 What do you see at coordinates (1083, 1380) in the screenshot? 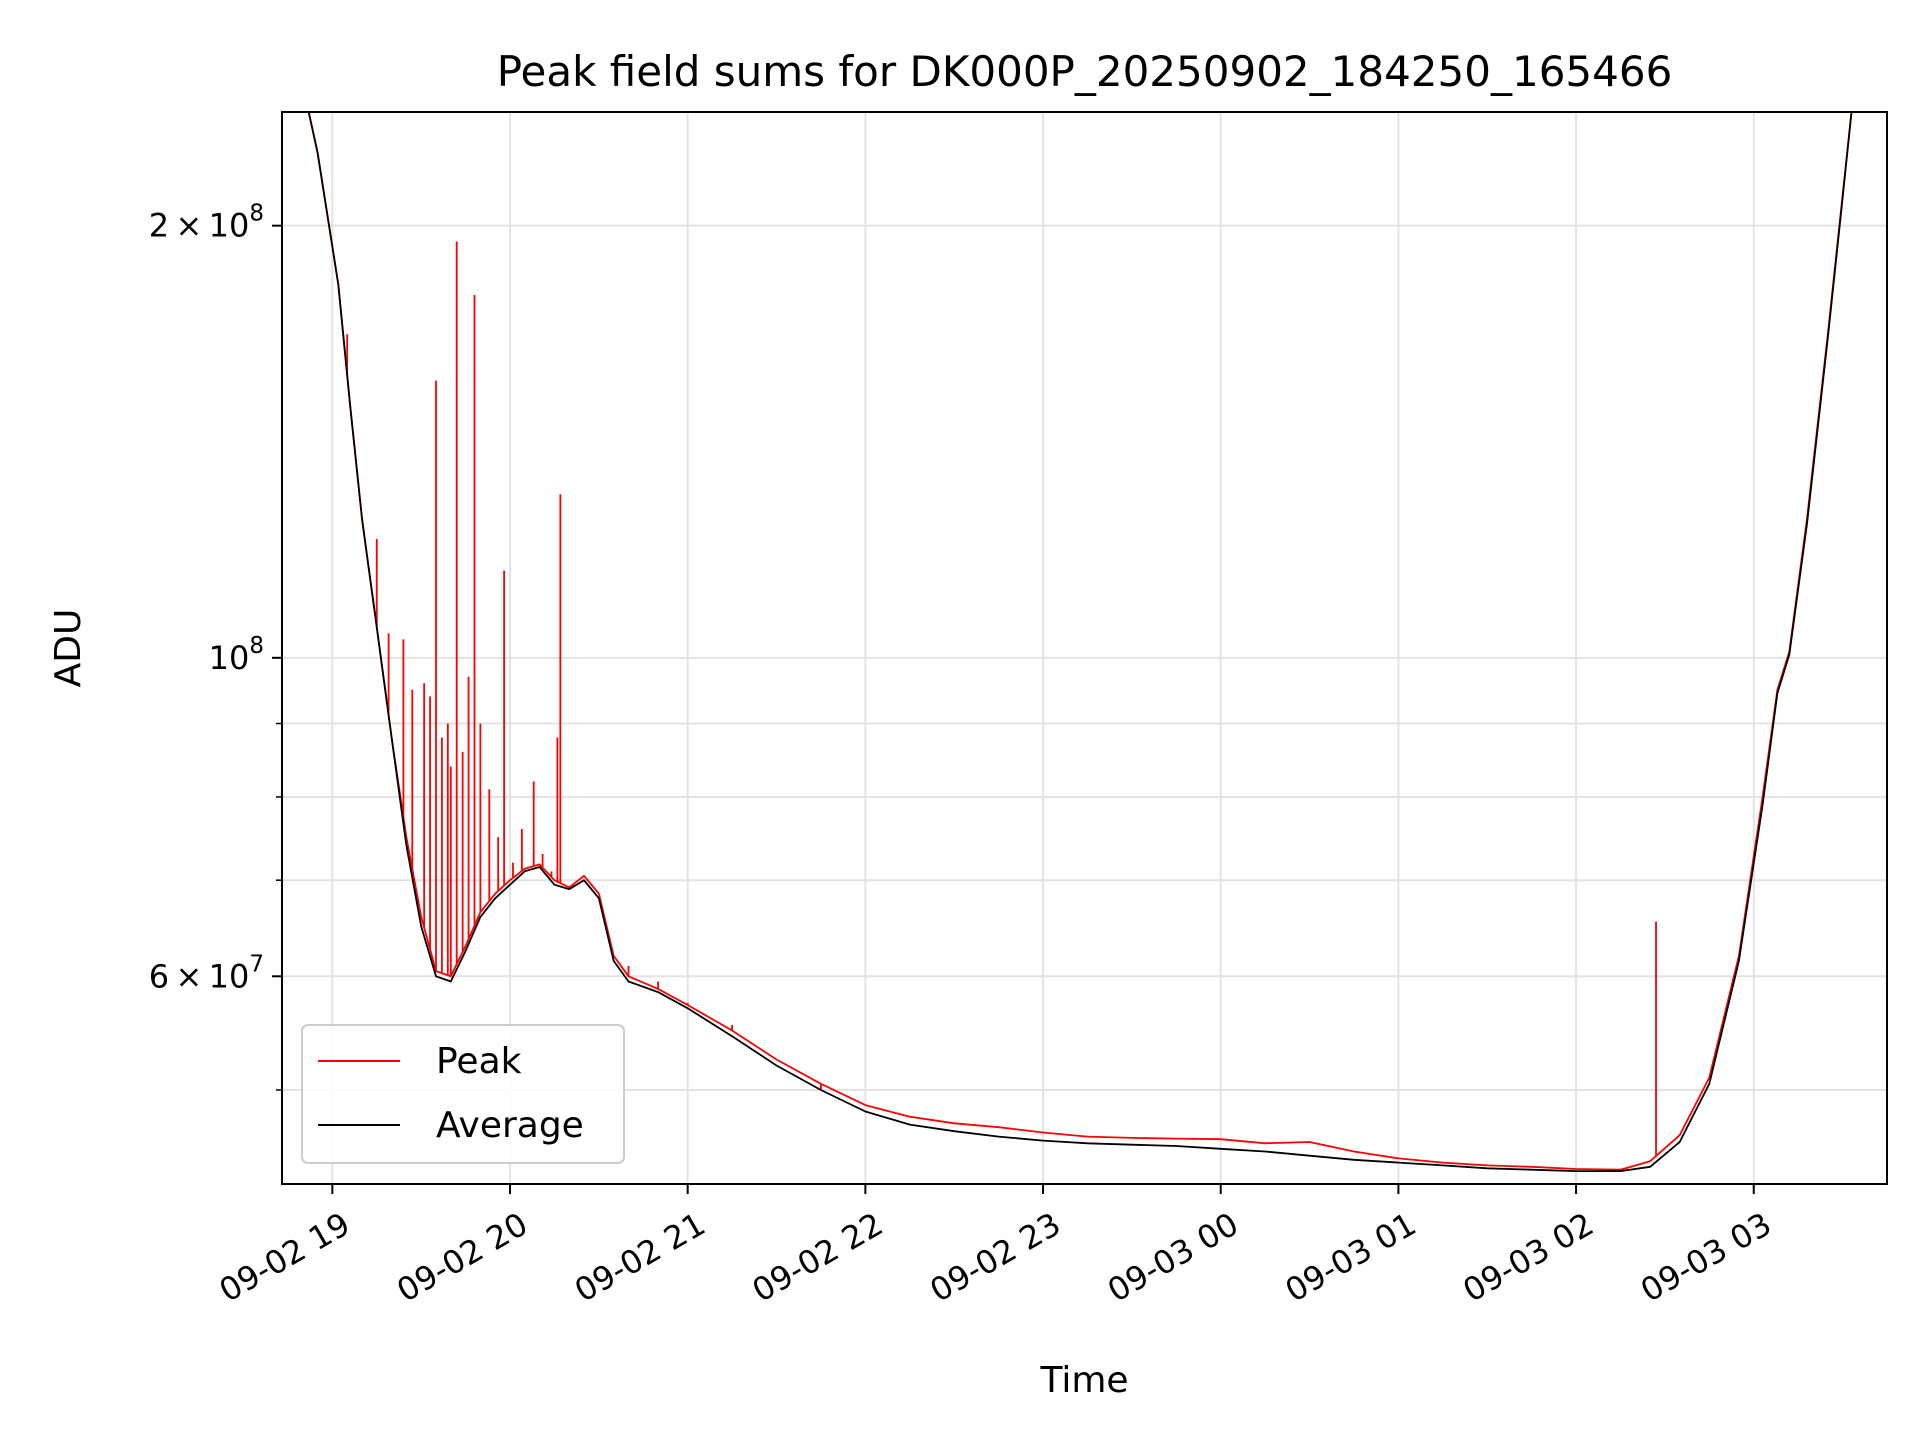
I see `x-axis-title: Time` at bounding box center [1083, 1380].